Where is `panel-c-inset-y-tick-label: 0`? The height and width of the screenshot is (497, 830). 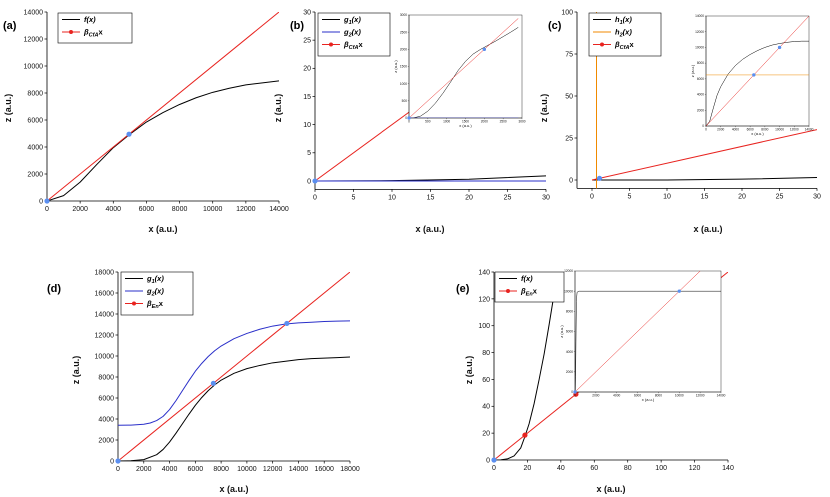
panel-c-inset-y-tick-label: 0 is located at coordinates (703, 126).